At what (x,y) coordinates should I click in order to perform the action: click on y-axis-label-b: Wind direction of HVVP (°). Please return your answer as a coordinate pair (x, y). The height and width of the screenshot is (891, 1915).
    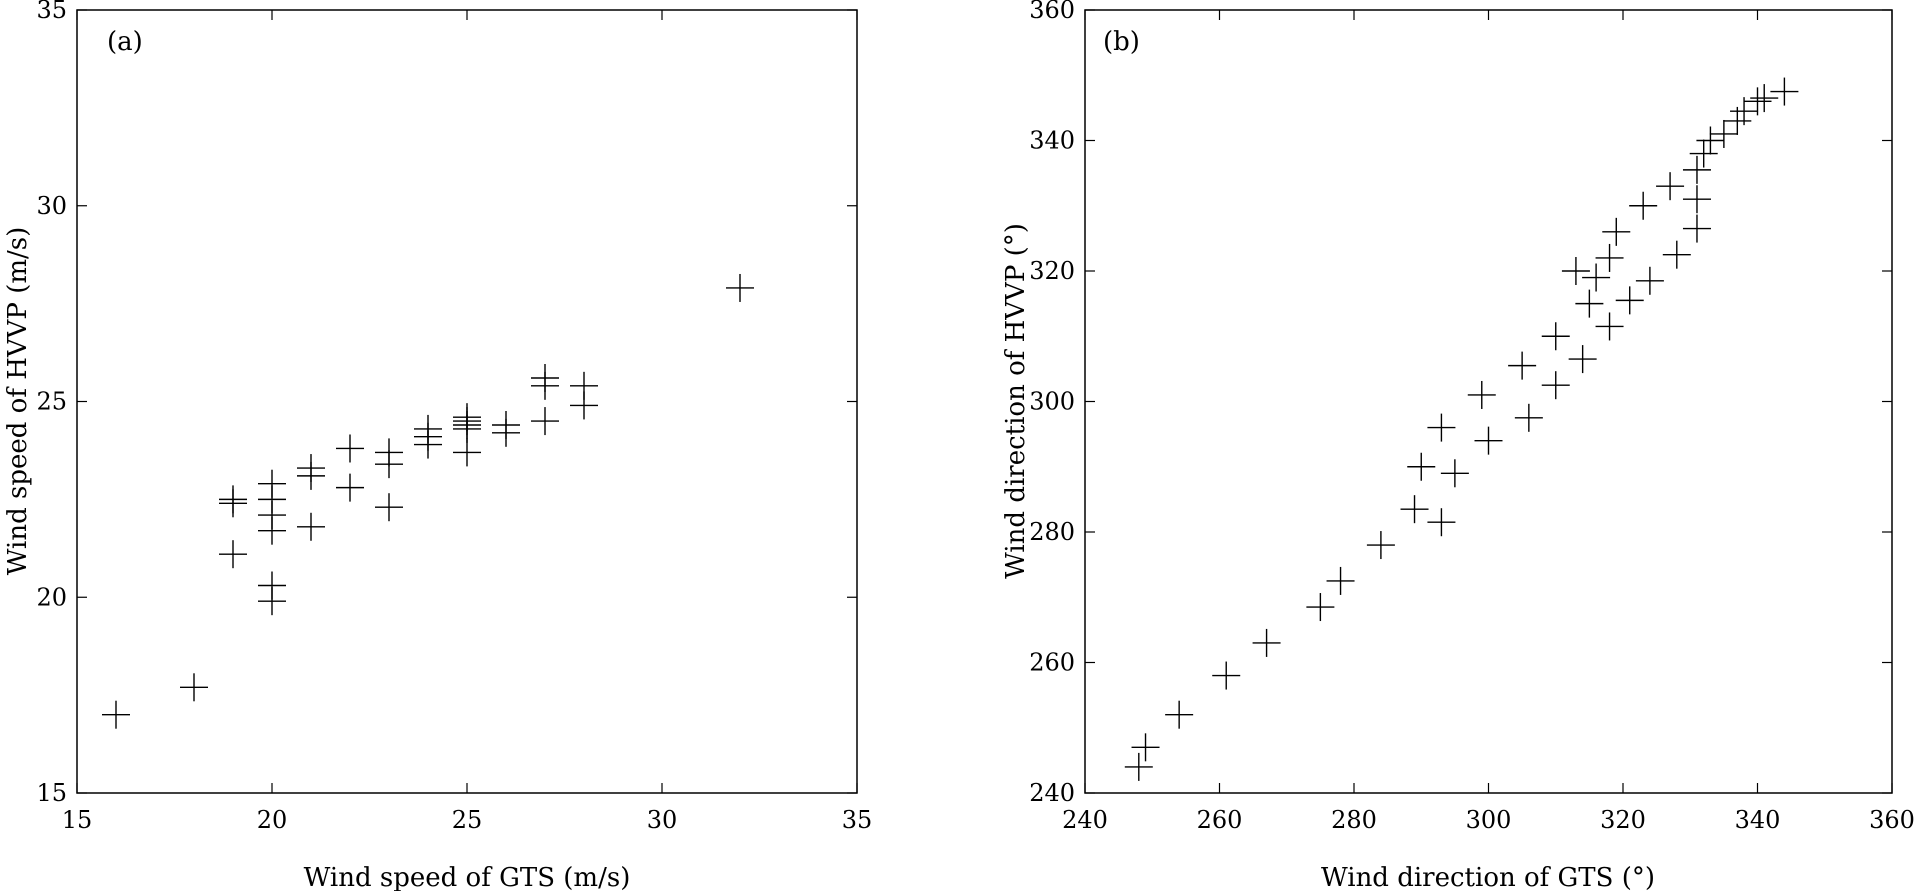
    Looking at the image, I should click on (1016, 401).